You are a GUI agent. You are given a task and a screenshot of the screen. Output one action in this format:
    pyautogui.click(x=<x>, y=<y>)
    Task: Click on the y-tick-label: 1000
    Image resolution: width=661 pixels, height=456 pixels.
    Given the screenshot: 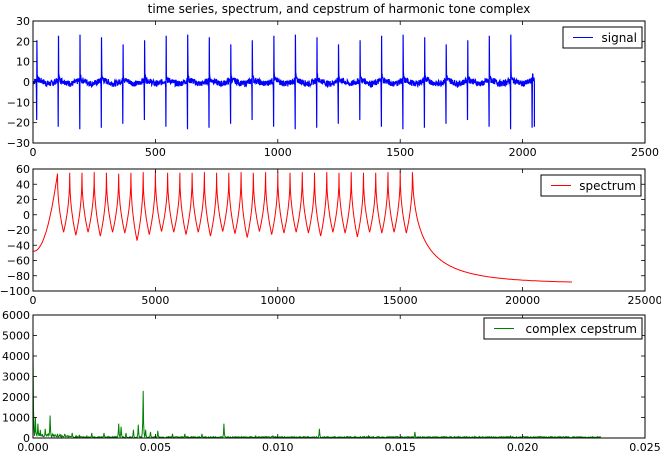 What is the action you would take?
    pyautogui.click(x=16, y=418)
    